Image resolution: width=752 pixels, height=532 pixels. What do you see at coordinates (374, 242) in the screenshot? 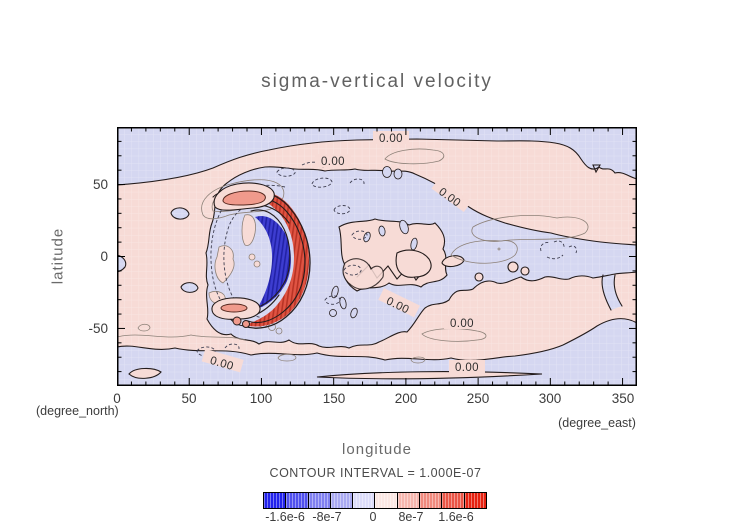
I see `small-negative-leaves` at bounding box center [374, 242].